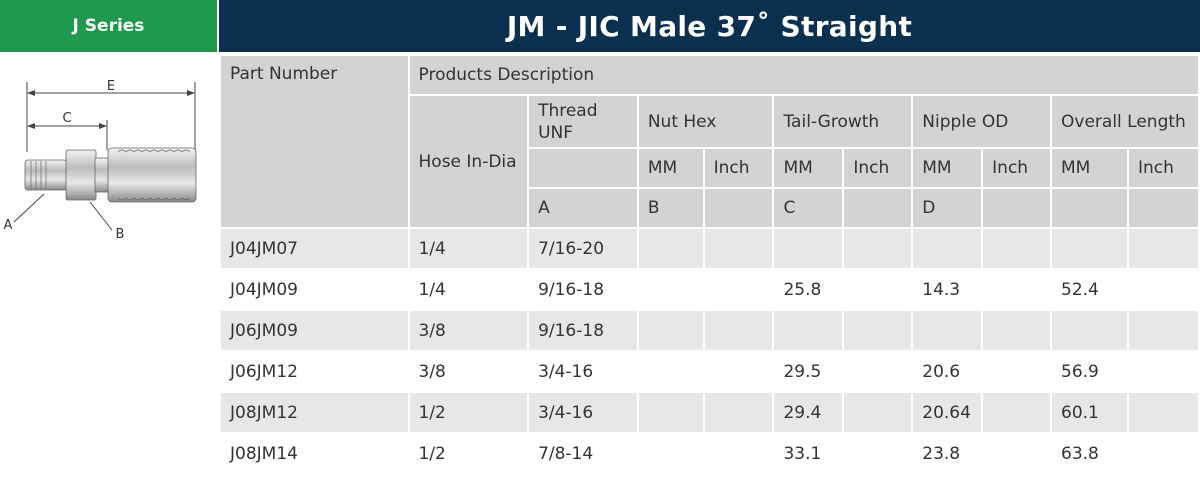 The image size is (1200, 481). I want to click on header-dim-c: C, so click(808, 208).